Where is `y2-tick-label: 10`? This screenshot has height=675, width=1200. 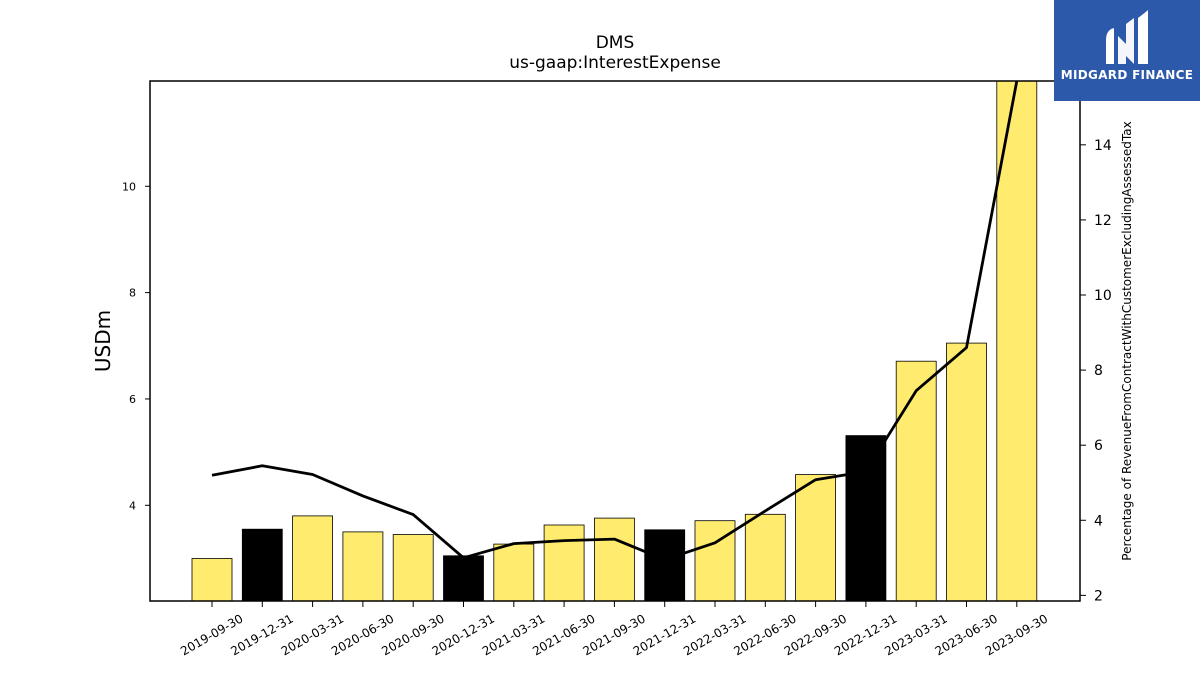 y2-tick-label: 10 is located at coordinates (1103, 296).